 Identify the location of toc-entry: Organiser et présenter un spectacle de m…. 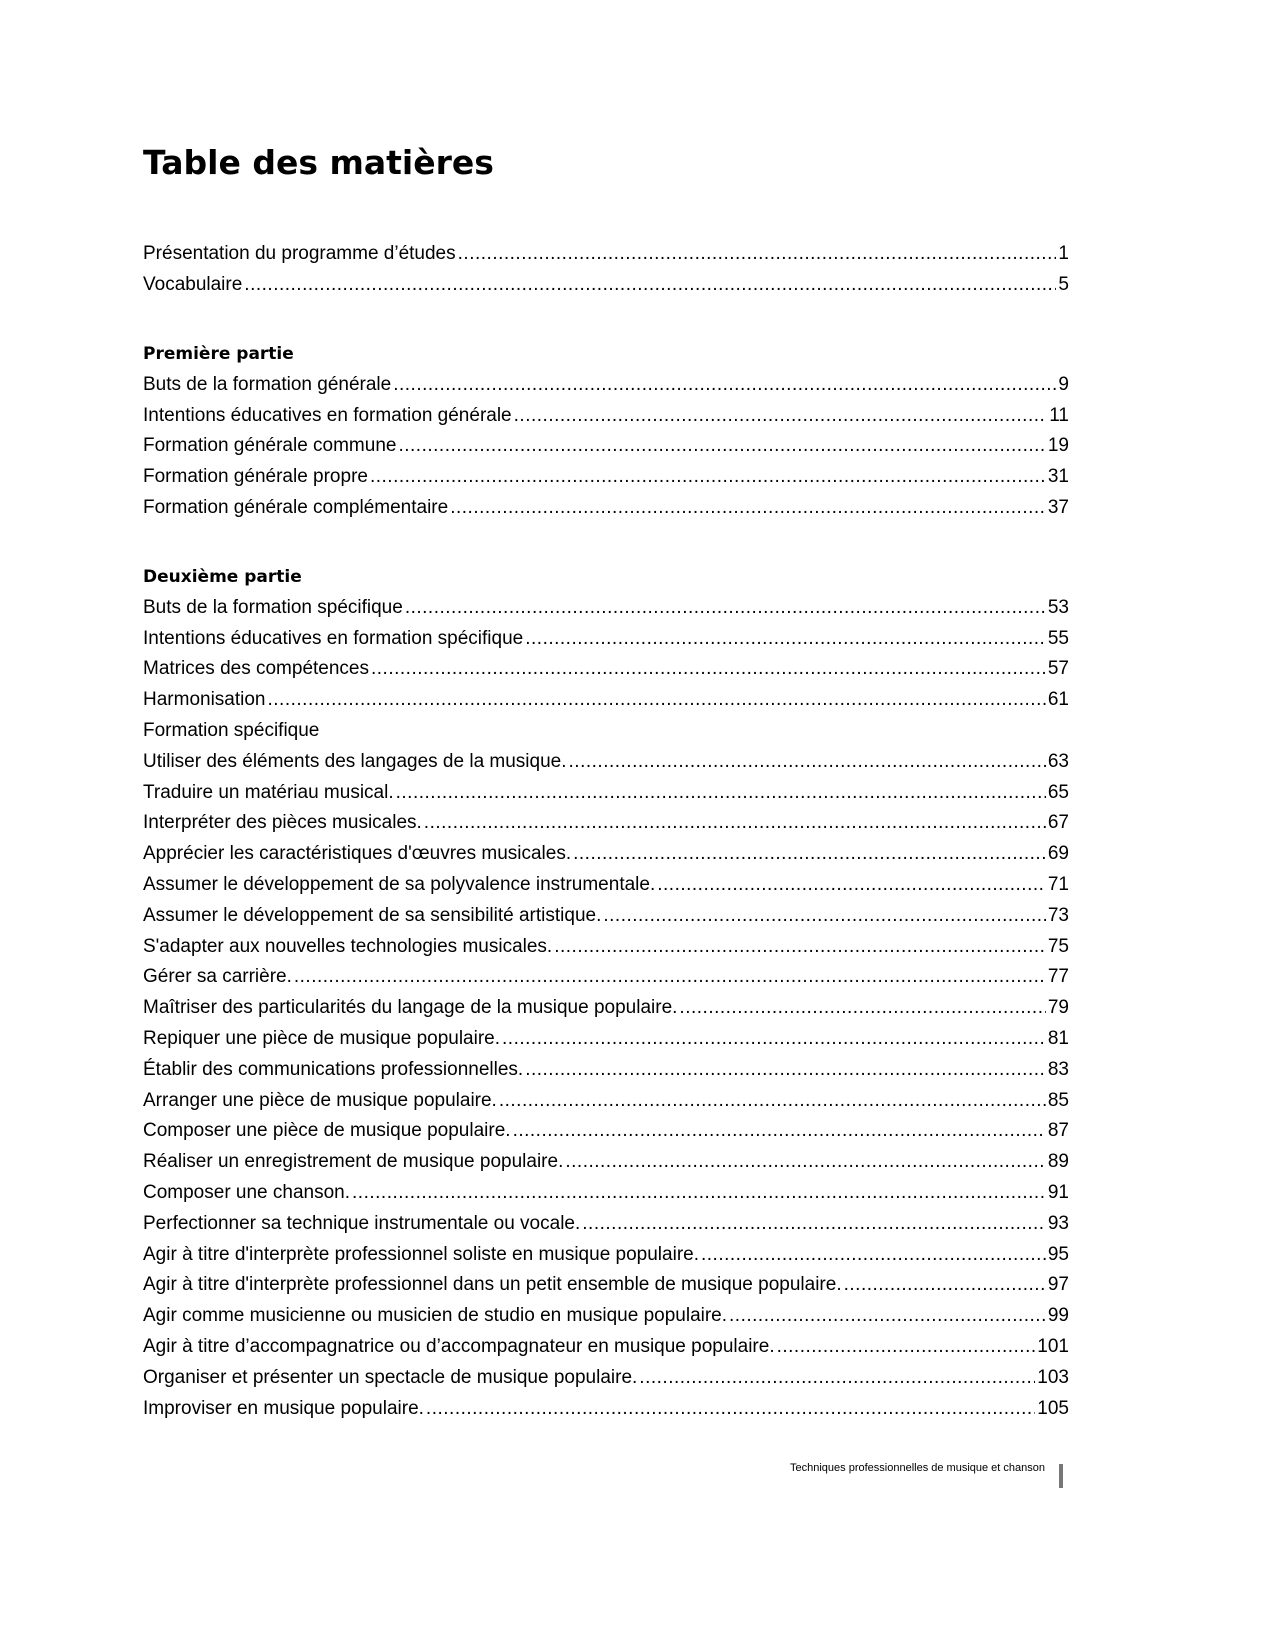
(606, 1378).